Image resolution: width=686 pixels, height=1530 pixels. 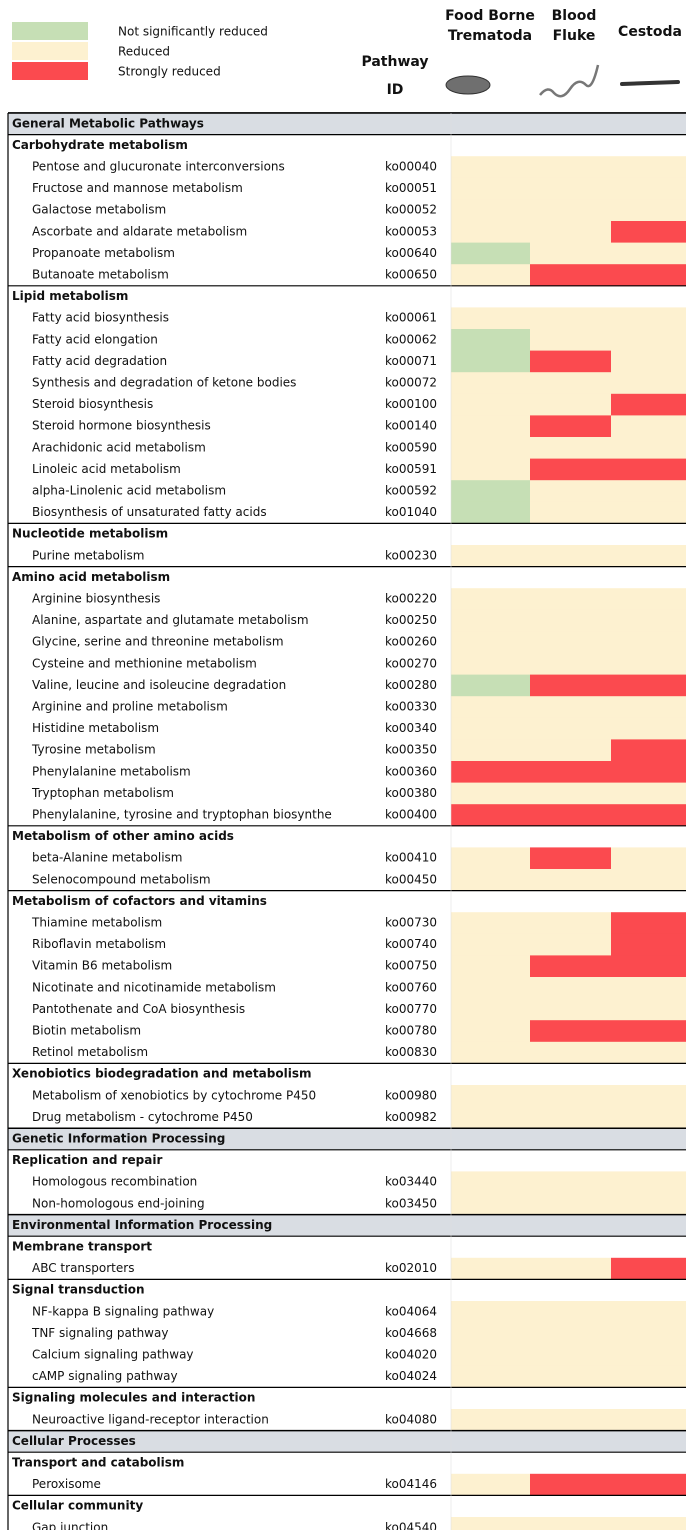 What do you see at coordinates (98, 1463) in the screenshot?
I see `group-title: Transport and catabolism` at bounding box center [98, 1463].